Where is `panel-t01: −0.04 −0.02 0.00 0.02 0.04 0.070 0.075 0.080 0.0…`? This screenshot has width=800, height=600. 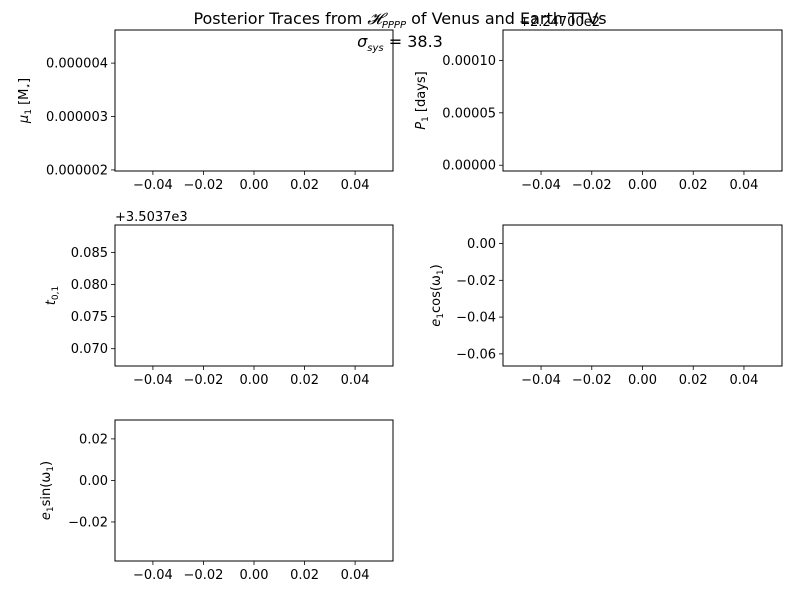
panel-t01: −0.04 −0.02 0.00 0.02 0.04 0.070 0.075 0.080 0.0… is located at coordinates (219, 299).